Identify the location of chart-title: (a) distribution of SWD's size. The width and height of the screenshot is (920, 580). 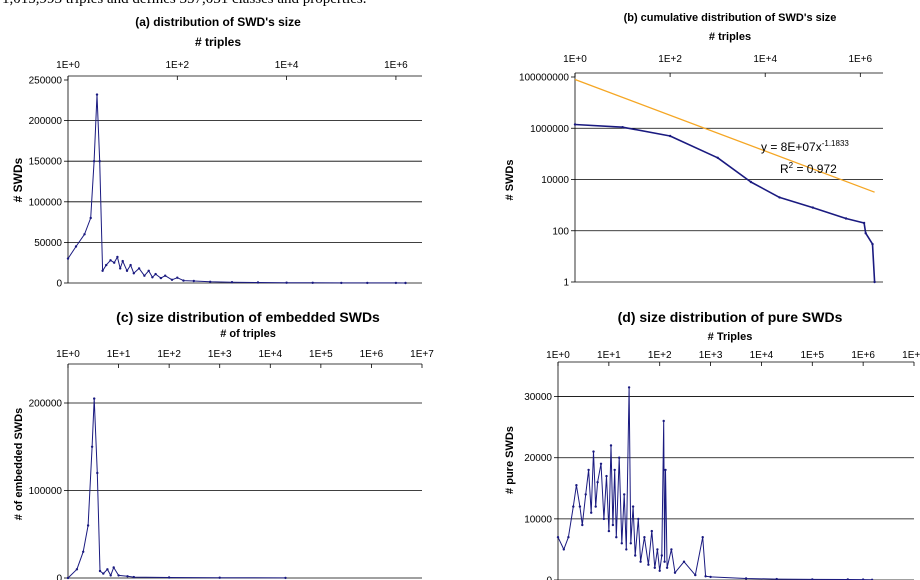
(218, 22).